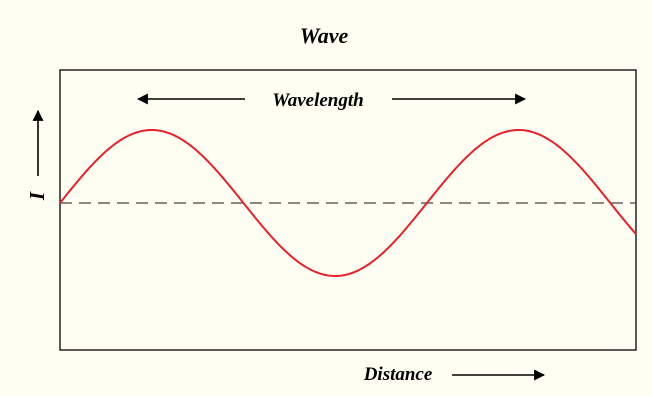 The width and height of the screenshot is (652, 396). I want to click on wavelength-label: Wavelength, so click(317, 100).